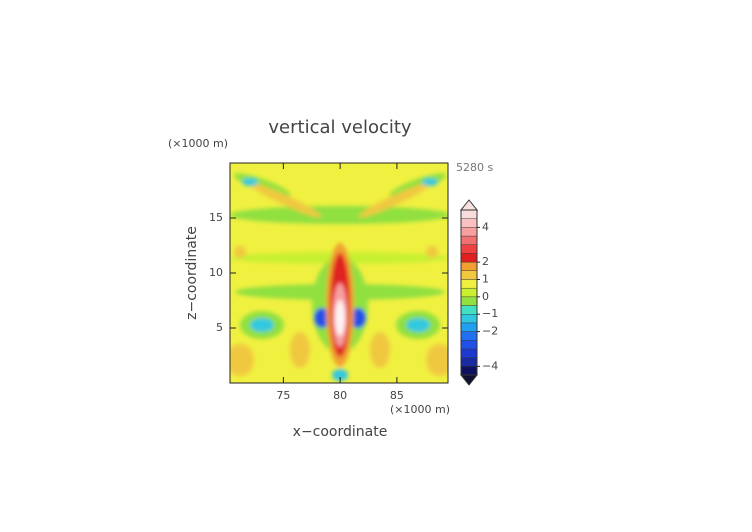  What do you see at coordinates (216, 217) in the screenshot?
I see `y-tick-label: 15` at bounding box center [216, 217].